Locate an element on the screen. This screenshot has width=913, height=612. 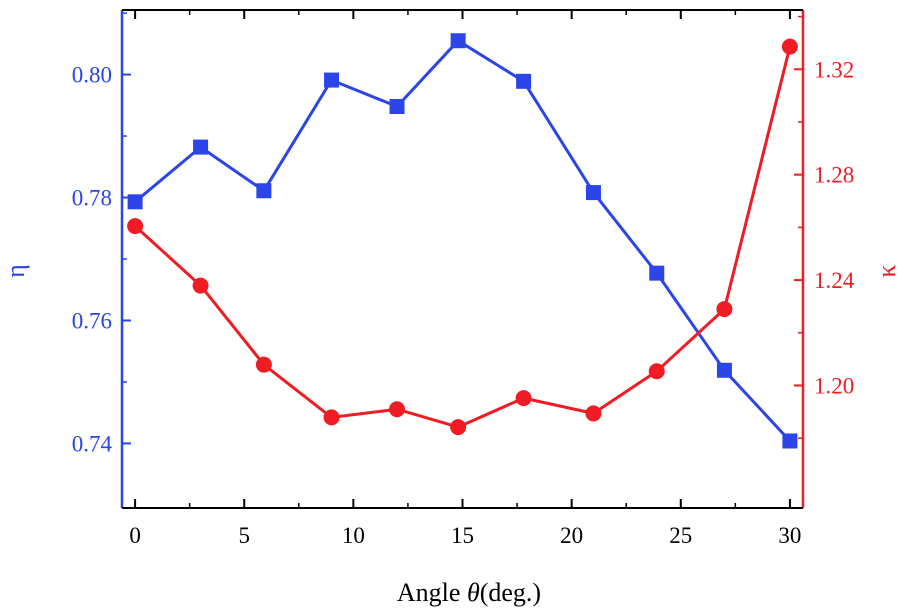
x-tick-label: 0 is located at coordinates (135, 535).